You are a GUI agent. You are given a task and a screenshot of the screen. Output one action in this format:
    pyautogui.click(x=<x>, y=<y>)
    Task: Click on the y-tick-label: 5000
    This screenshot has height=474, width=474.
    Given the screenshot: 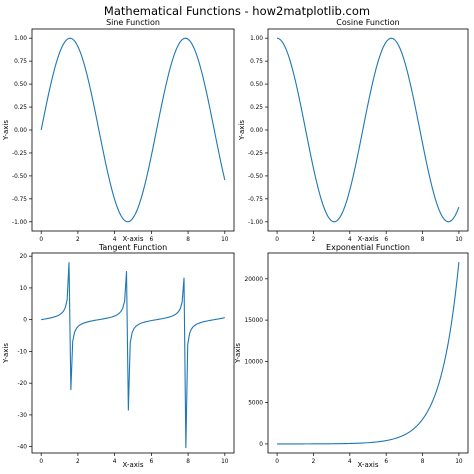 What is the action you would take?
    pyautogui.click(x=255, y=404)
    